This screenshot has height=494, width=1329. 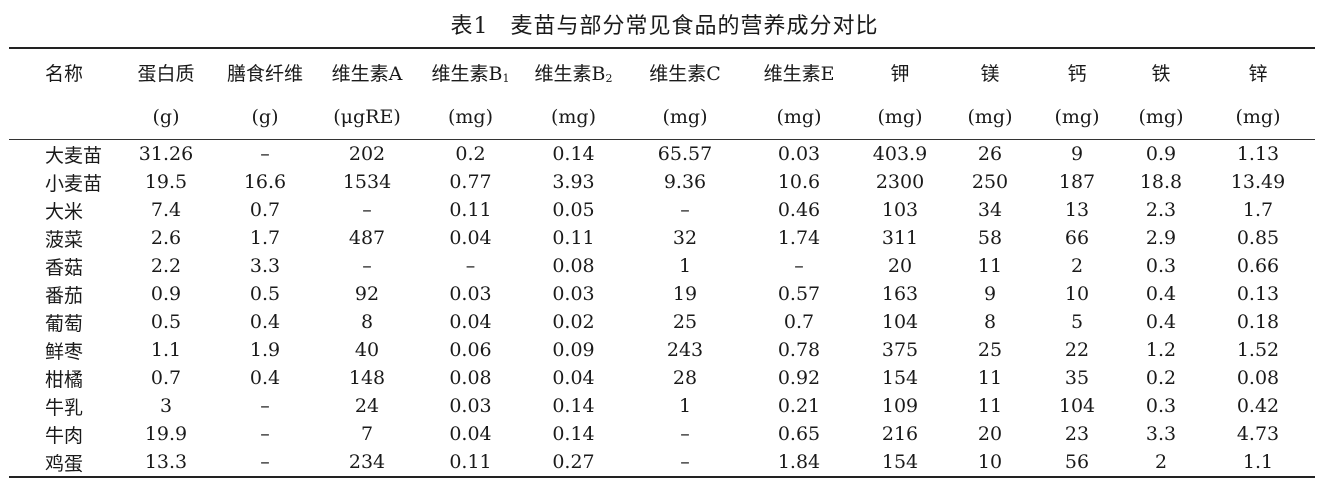 I want to click on table-cell: 13.49, so click(x=1258, y=182).